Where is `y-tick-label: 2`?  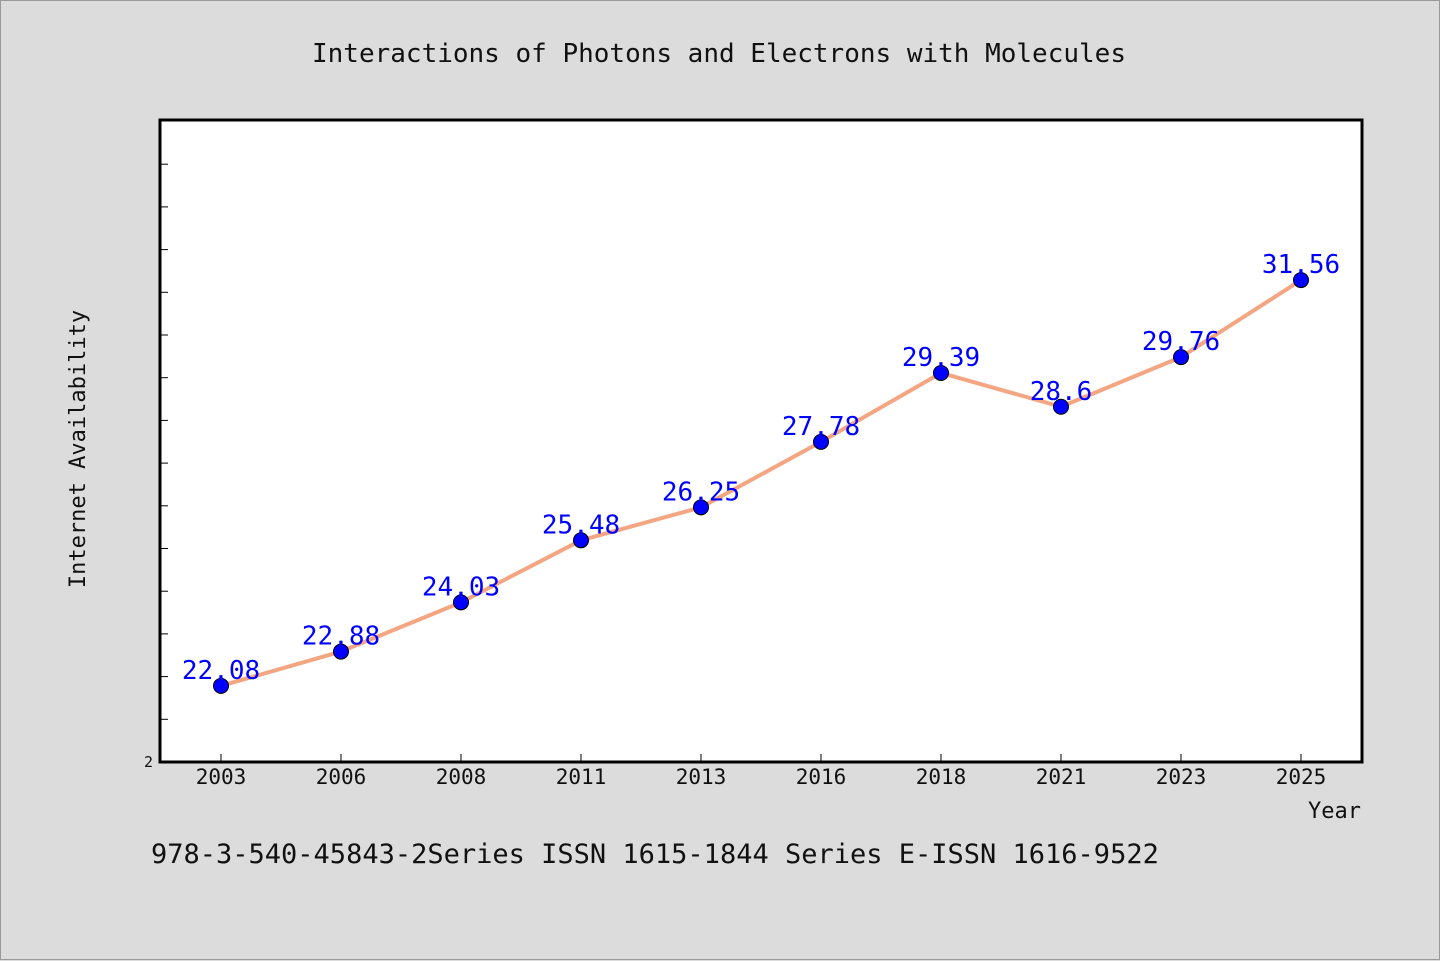 y-tick-label: 2 is located at coordinates (148, 762).